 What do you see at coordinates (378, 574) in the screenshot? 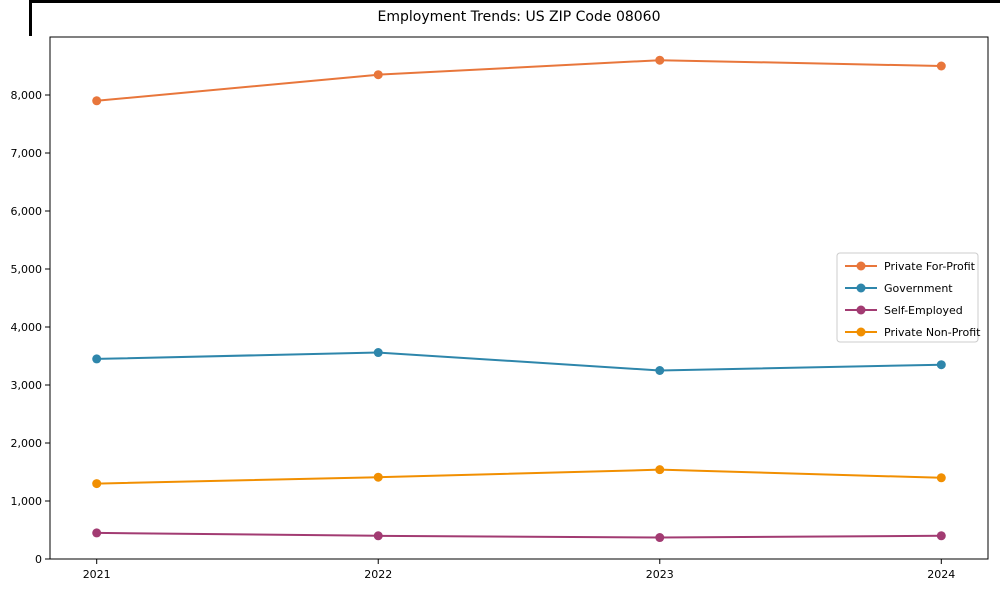
I see `x-tick-label: 2022` at bounding box center [378, 574].